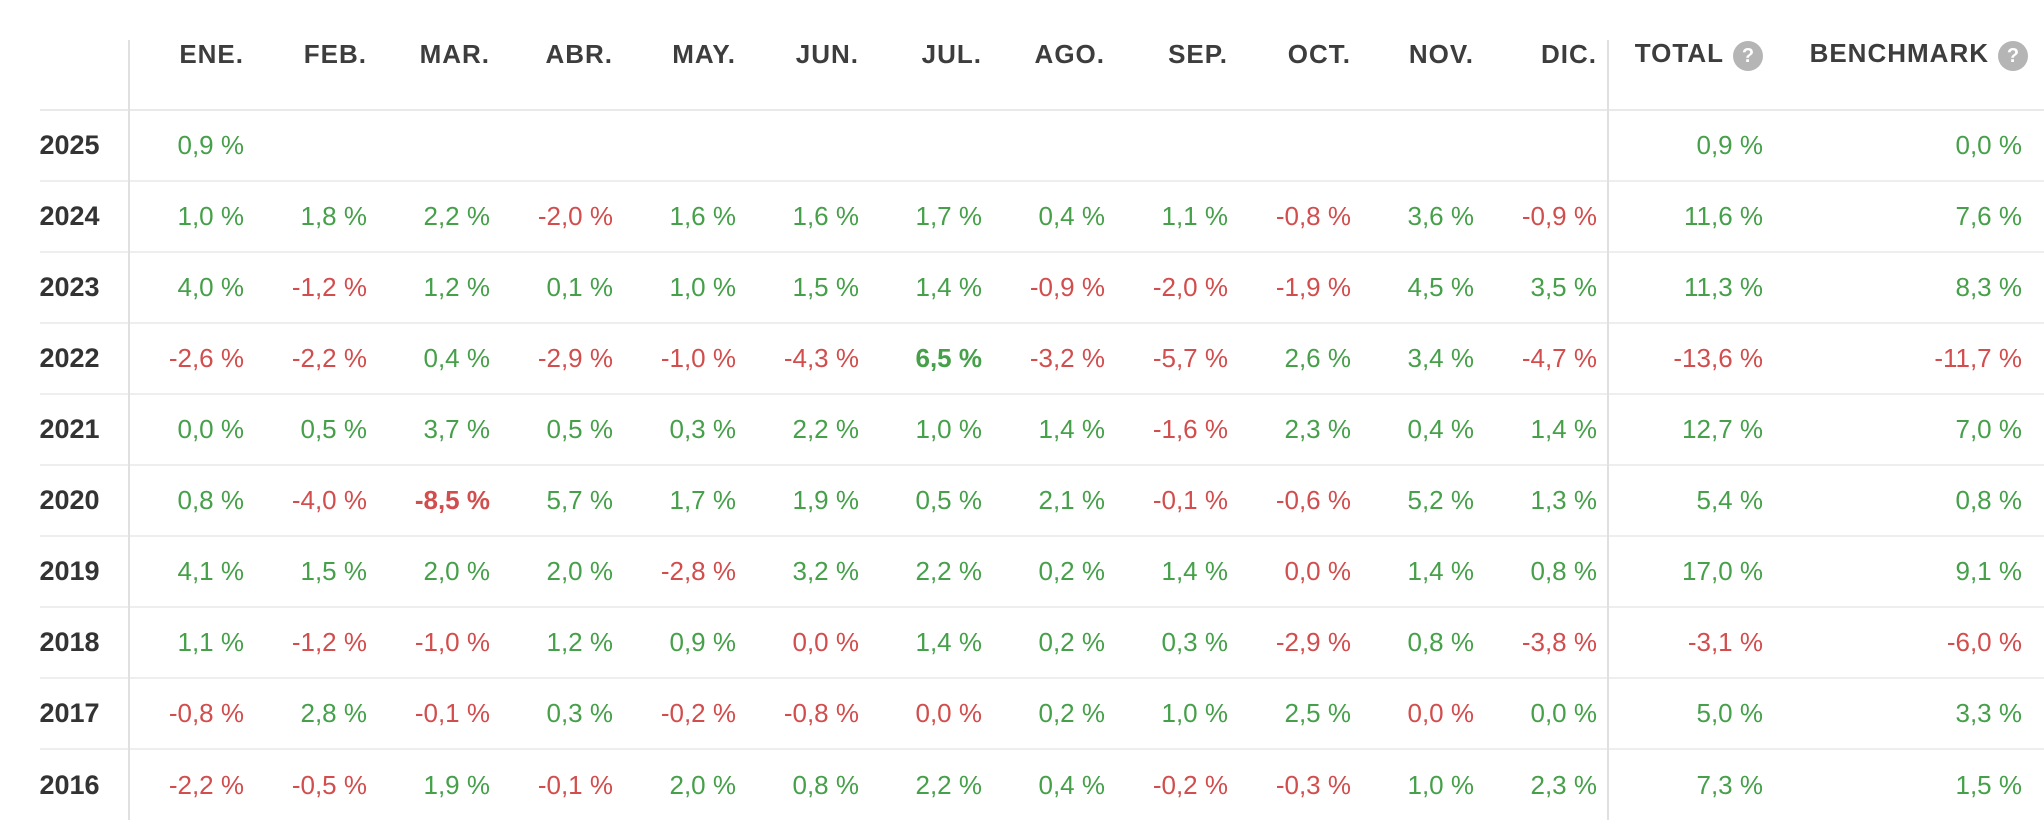 The width and height of the screenshot is (2044, 820). Describe the element at coordinates (1906, 429) in the screenshot. I see `benchmark-cell-2021: 7,0 %` at that location.